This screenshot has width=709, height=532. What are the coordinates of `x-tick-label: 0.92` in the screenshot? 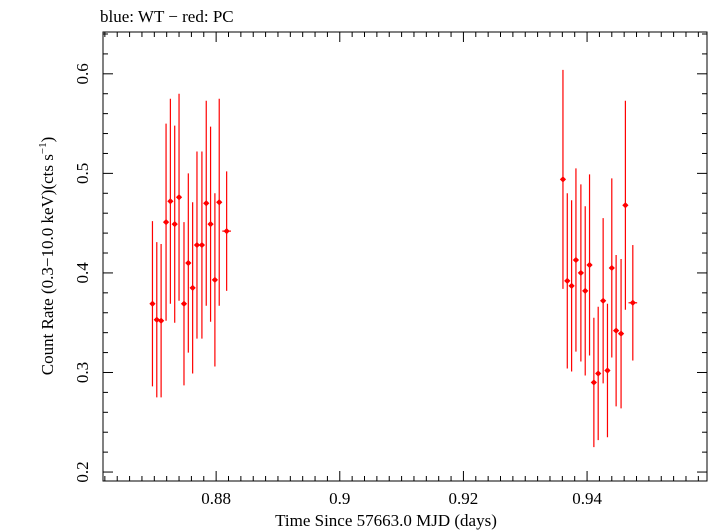 It's located at (464, 498).